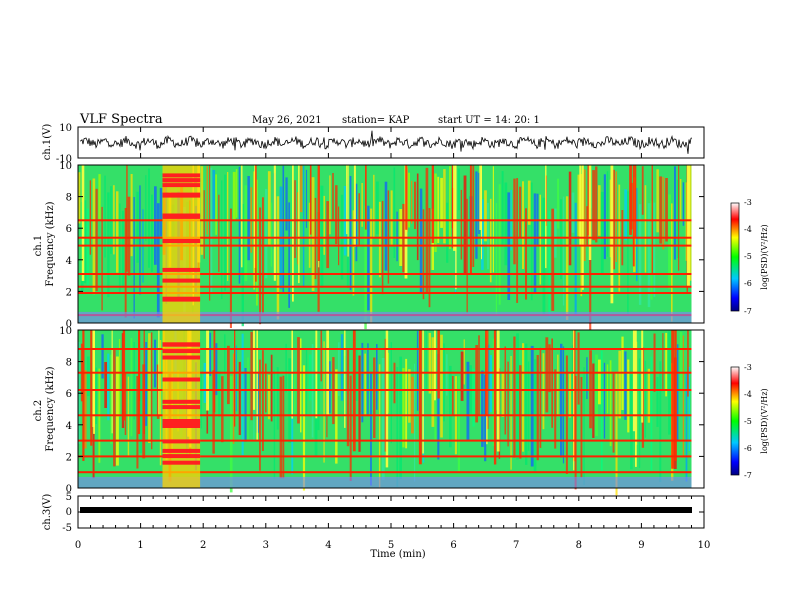 Image resolution: width=792 pixels, height=612 pixels. I want to click on spec-nodata, so click(697, 244).